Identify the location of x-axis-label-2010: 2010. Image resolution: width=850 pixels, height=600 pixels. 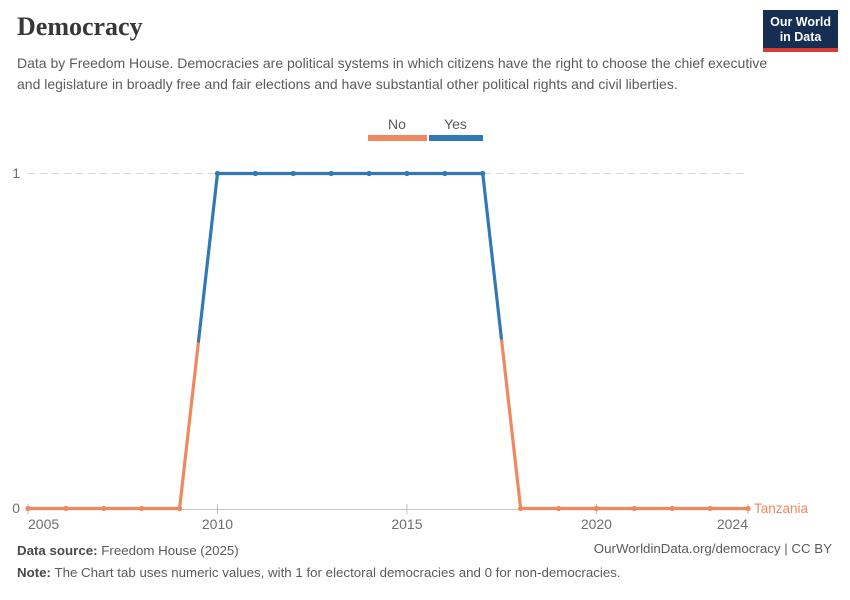
(217, 524).